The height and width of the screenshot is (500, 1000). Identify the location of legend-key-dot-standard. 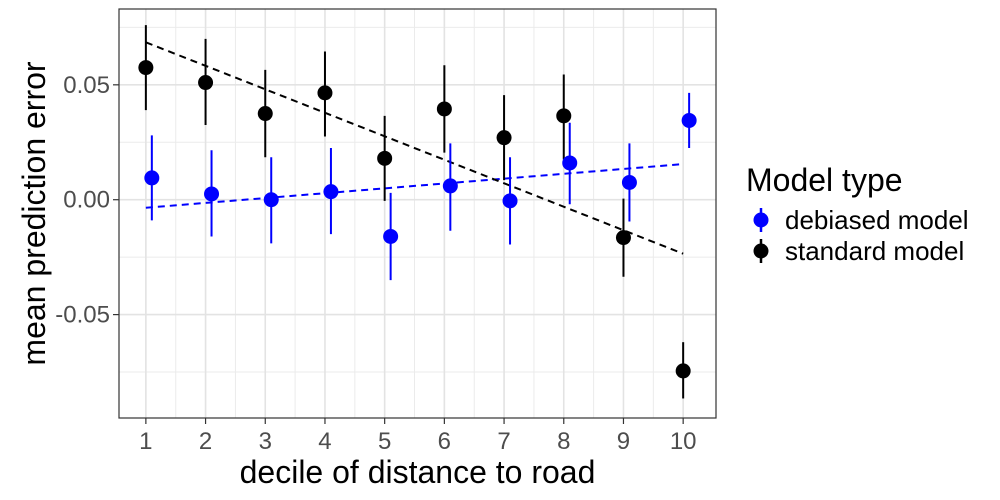
(761, 251).